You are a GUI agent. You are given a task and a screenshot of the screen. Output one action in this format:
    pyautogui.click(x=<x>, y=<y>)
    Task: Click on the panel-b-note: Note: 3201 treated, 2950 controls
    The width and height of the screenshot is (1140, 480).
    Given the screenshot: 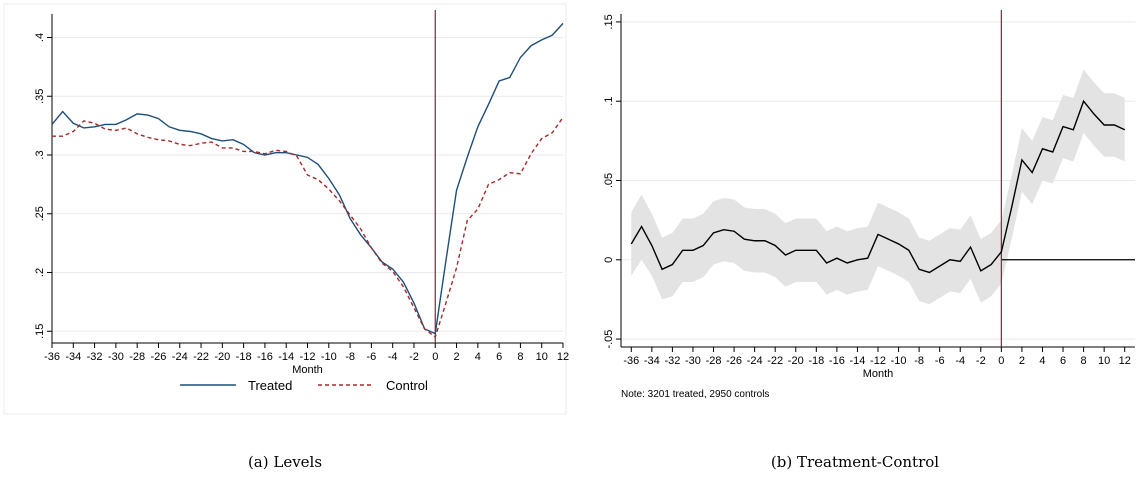 What is the action you would take?
    pyautogui.click(x=695, y=394)
    